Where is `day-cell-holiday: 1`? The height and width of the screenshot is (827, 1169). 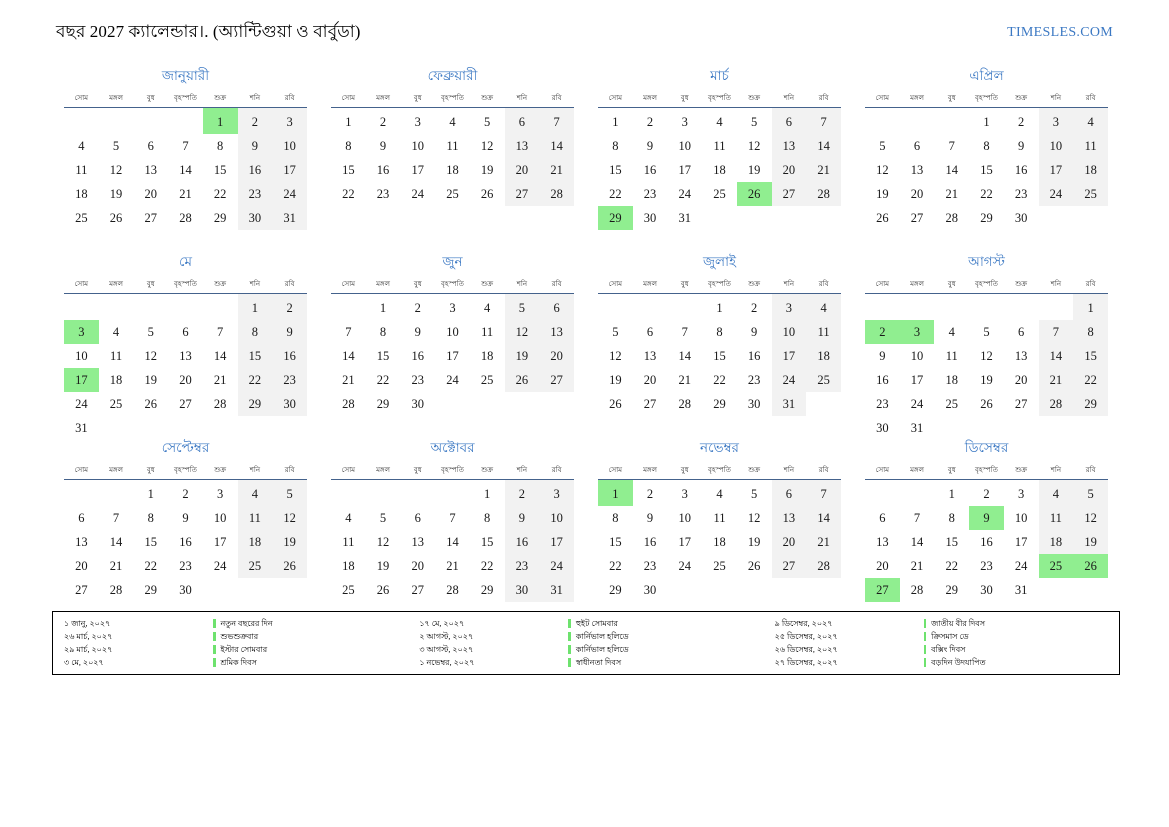 day-cell-holiday: 1 is located at coordinates (220, 120).